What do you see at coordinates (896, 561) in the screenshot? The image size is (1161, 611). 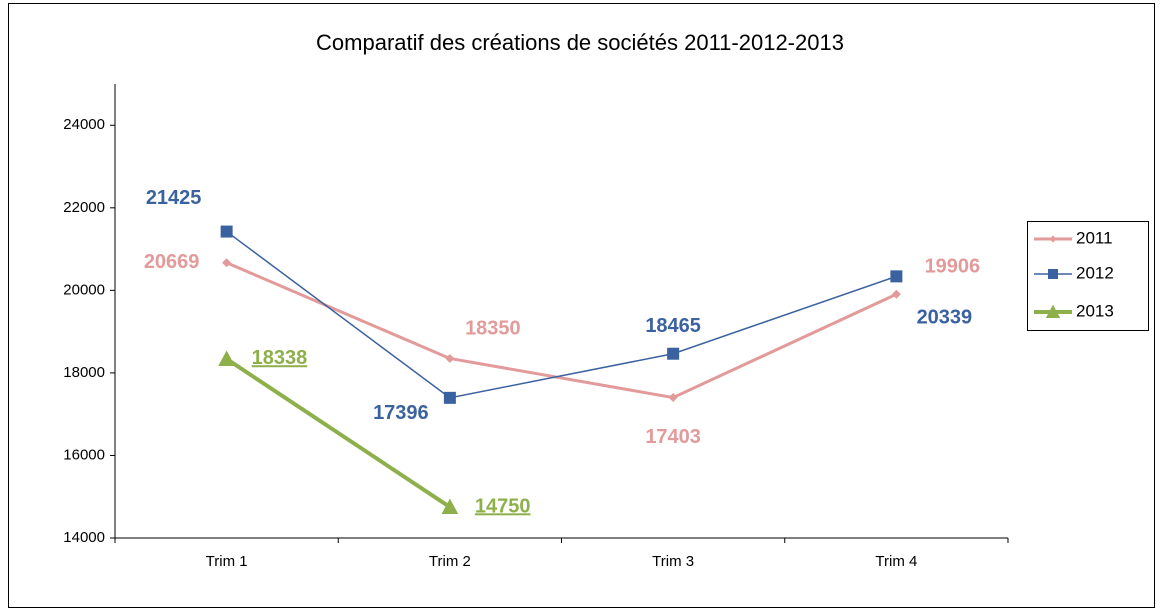 I see `x-tick-label: Trim 4` at bounding box center [896, 561].